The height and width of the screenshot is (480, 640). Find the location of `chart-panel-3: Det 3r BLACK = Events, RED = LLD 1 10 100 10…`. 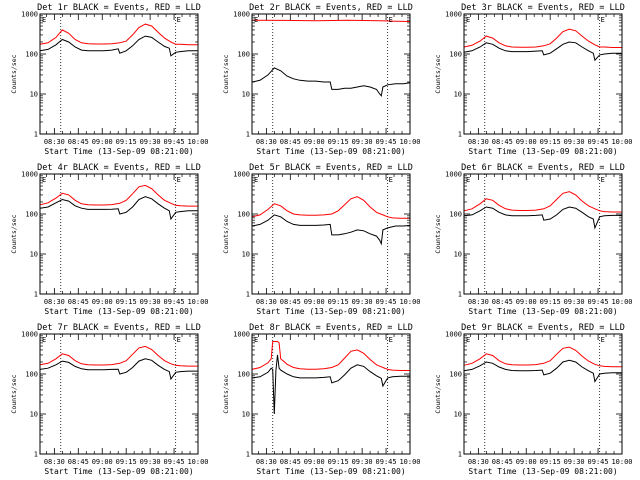

chart-panel-3: Det 3r BLACK = Events, RED = LLD 1 10 100 10… is located at coordinates (533, 79).